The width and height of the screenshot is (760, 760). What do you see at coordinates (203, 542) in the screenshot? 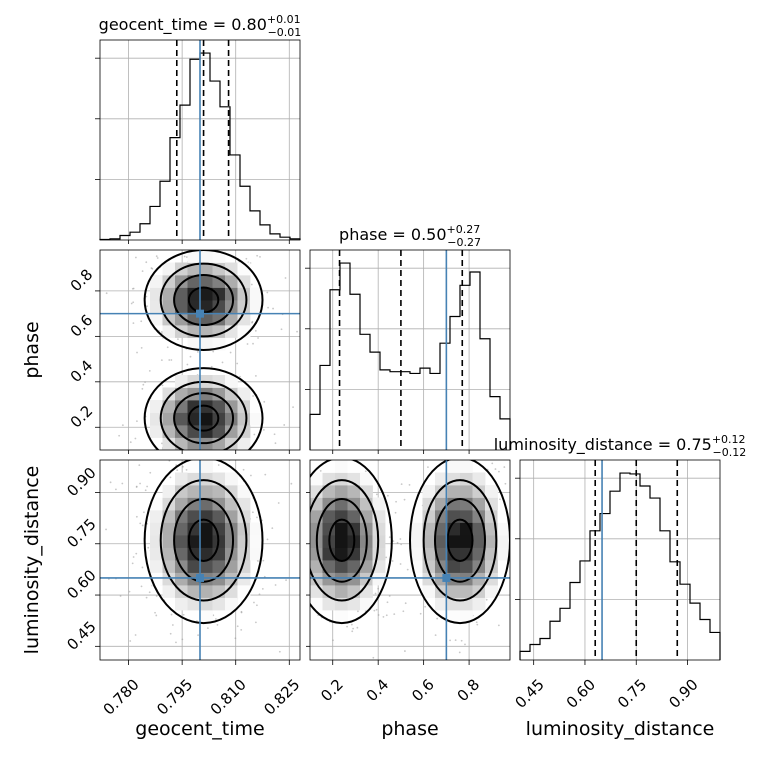
I see `contour-level` at bounding box center [203, 542].